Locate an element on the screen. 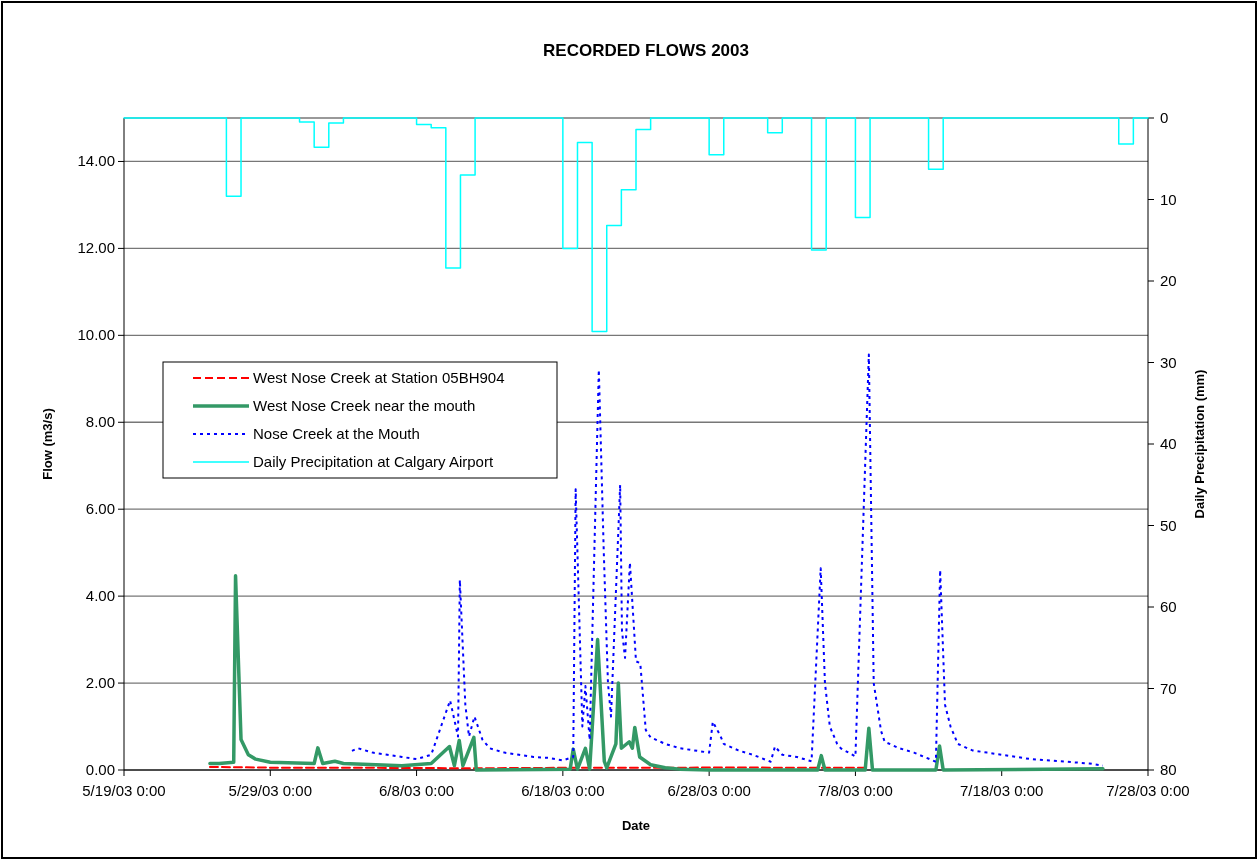 This screenshot has width=1258, height=860. y-tick-label: 8.00 is located at coordinates (100, 422).